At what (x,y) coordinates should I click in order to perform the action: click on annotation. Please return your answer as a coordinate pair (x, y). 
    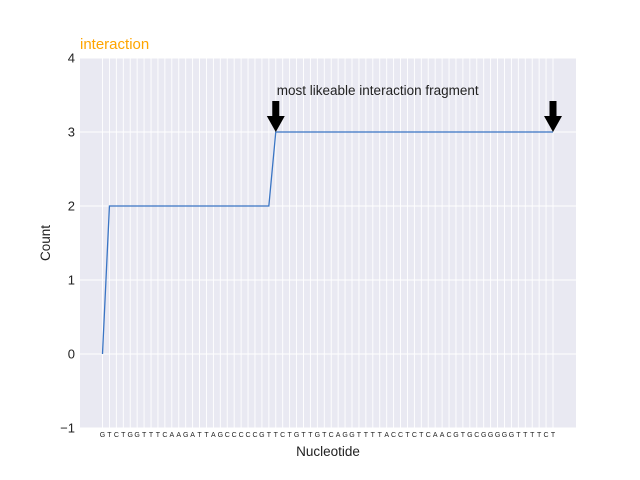
    Looking at the image, I should click on (553, 116).